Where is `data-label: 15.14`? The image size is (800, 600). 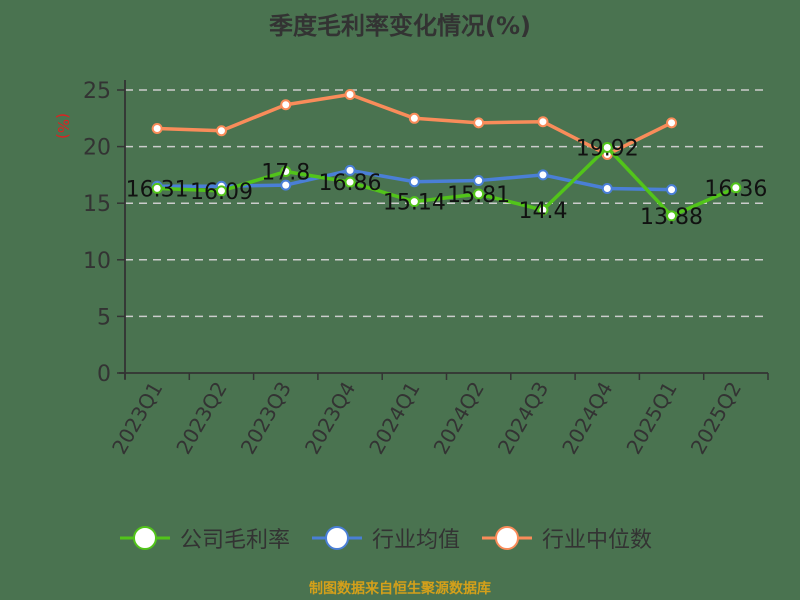 data-label: 15.14 is located at coordinates (414, 203).